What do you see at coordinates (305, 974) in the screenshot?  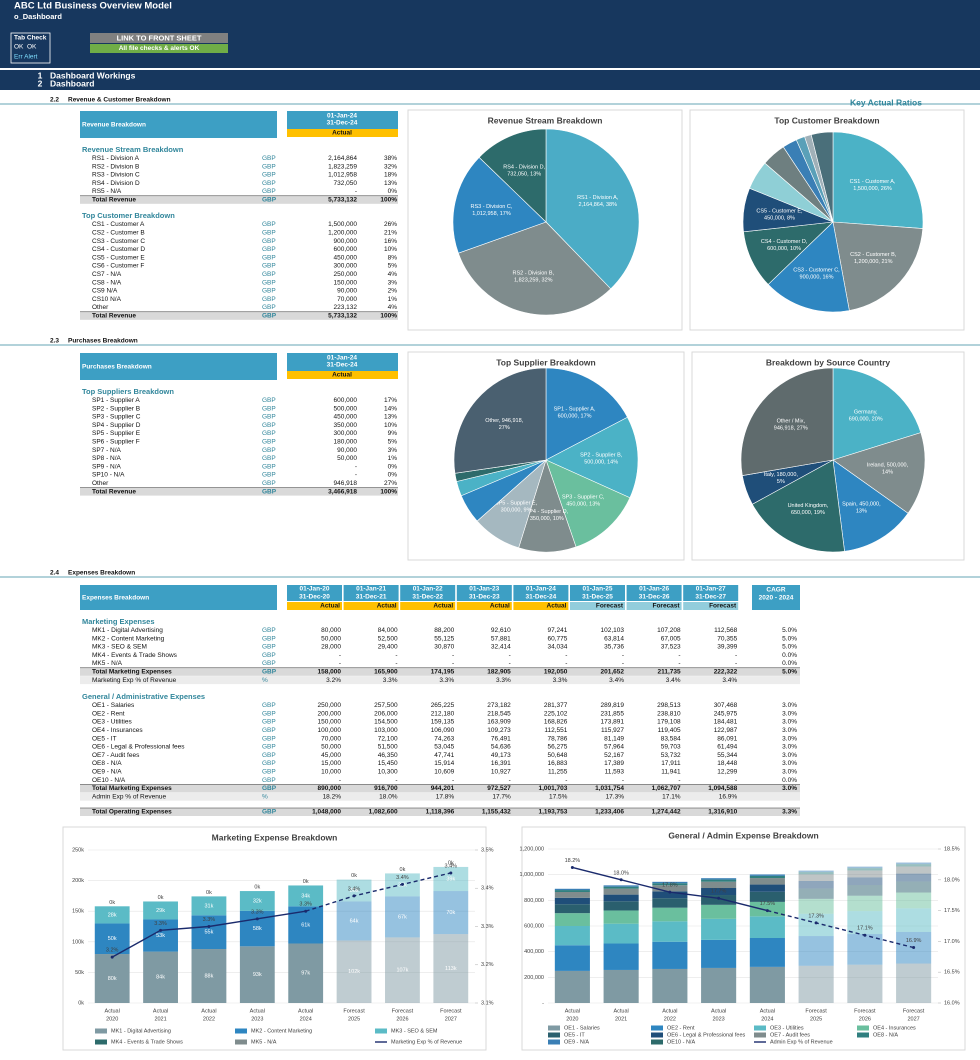 I see `bar-label: 97k` at bounding box center [305, 974].